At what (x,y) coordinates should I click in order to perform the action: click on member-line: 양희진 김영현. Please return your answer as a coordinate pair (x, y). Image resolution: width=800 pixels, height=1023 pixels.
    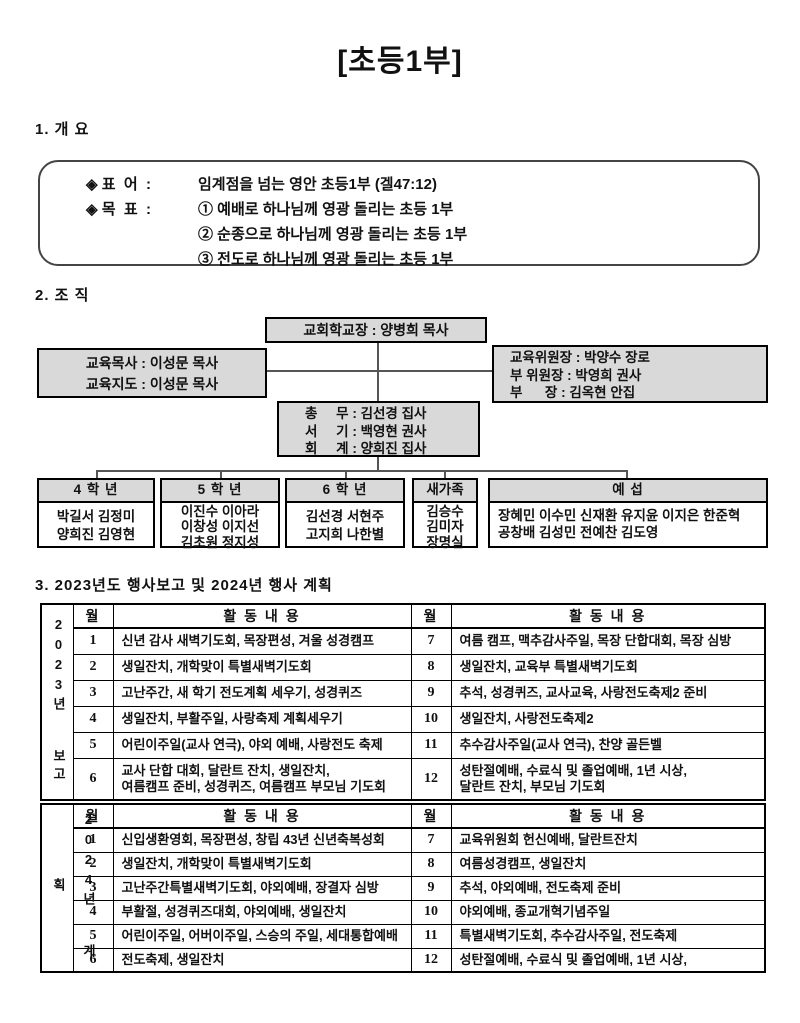
    Looking at the image, I should click on (96, 534).